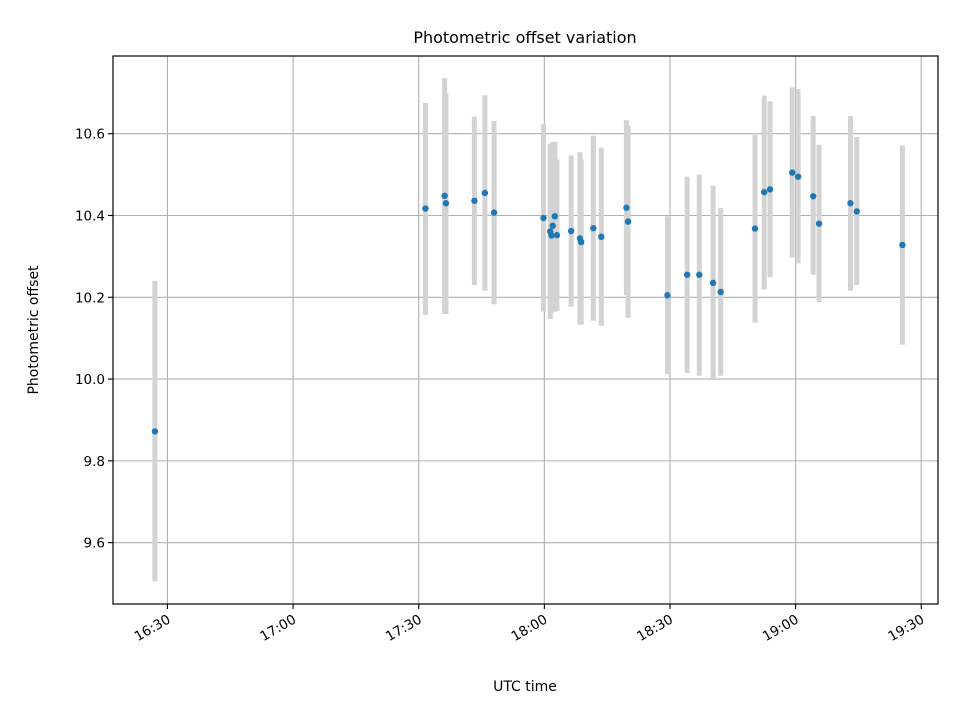 This screenshot has height=720, width=960. I want to click on x-axis-label: UTC time, so click(525, 687).